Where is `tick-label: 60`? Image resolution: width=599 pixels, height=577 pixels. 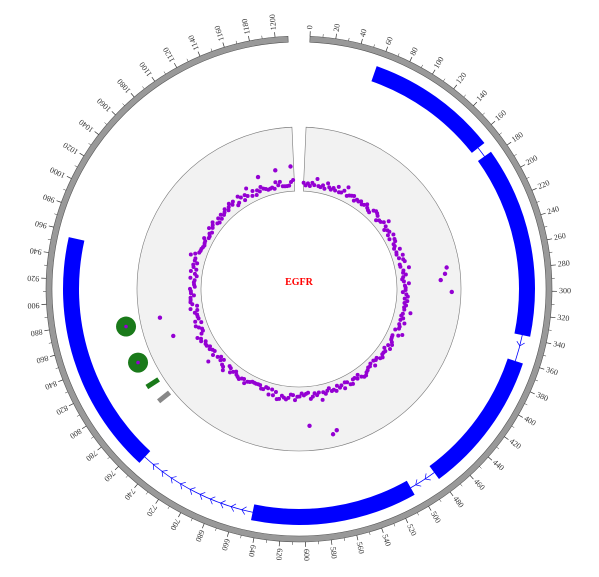
tick-label: 60 is located at coordinates (389, 41).